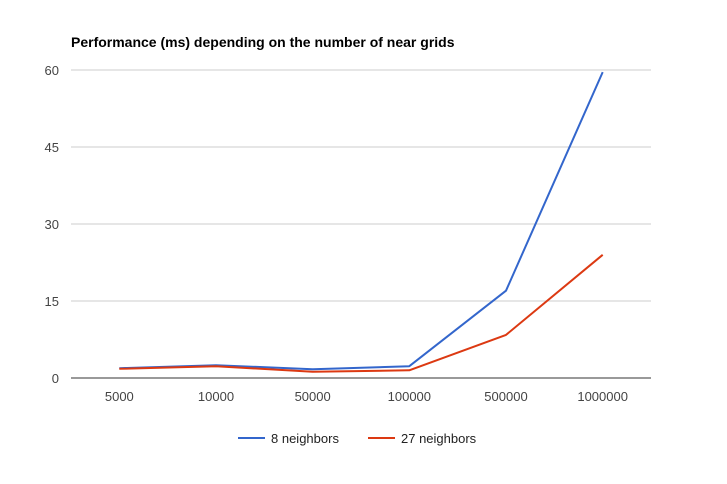  I want to click on x-tick-label: 50000, so click(313, 396).